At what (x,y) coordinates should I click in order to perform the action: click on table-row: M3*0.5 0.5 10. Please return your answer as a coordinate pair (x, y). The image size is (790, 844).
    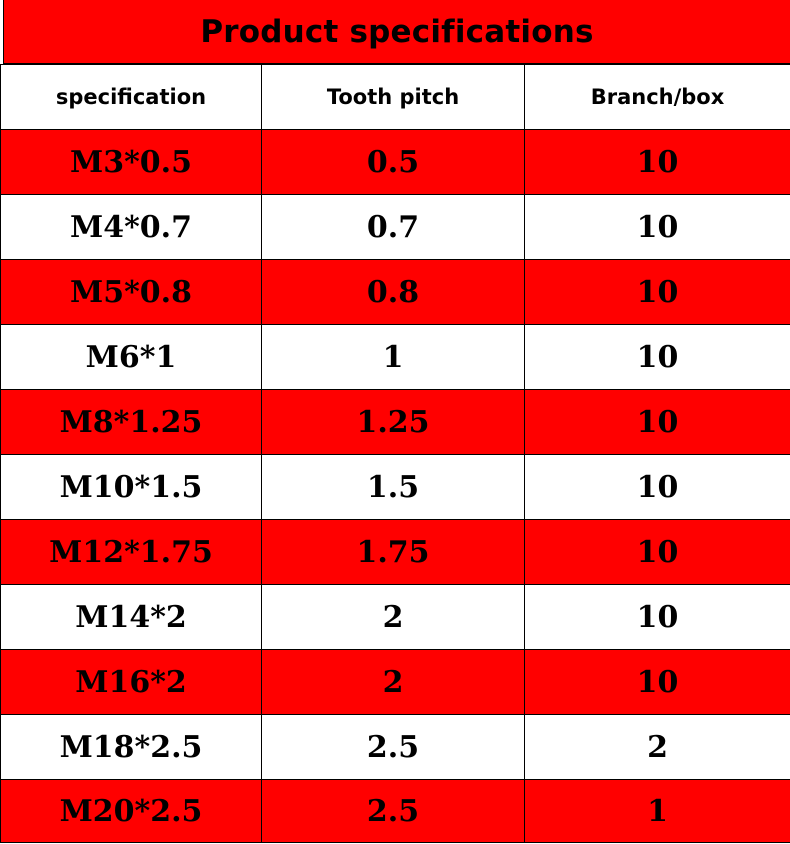
    Looking at the image, I should click on (395, 162).